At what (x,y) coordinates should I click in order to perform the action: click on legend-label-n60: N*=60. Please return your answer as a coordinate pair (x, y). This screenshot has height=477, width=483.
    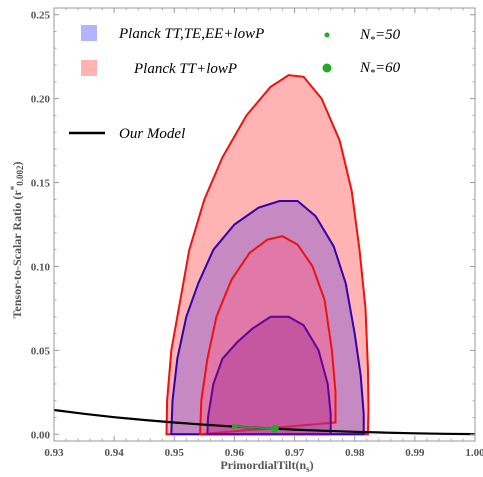
    Looking at the image, I should click on (380, 69).